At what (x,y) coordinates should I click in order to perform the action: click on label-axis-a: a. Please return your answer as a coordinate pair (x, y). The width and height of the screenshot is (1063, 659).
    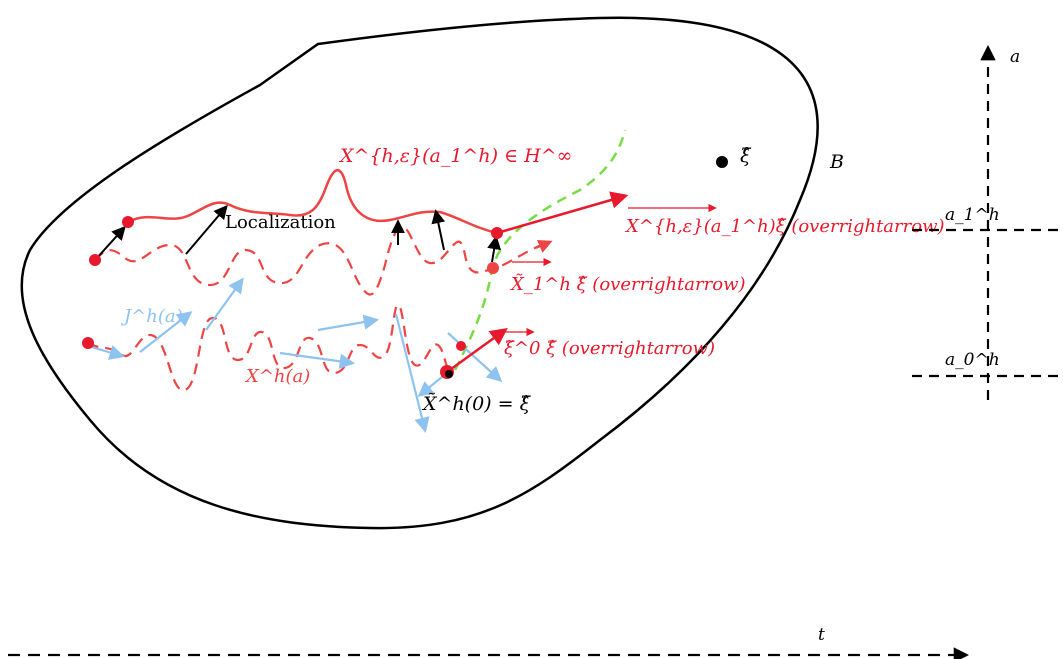
    Looking at the image, I should click on (1015, 57).